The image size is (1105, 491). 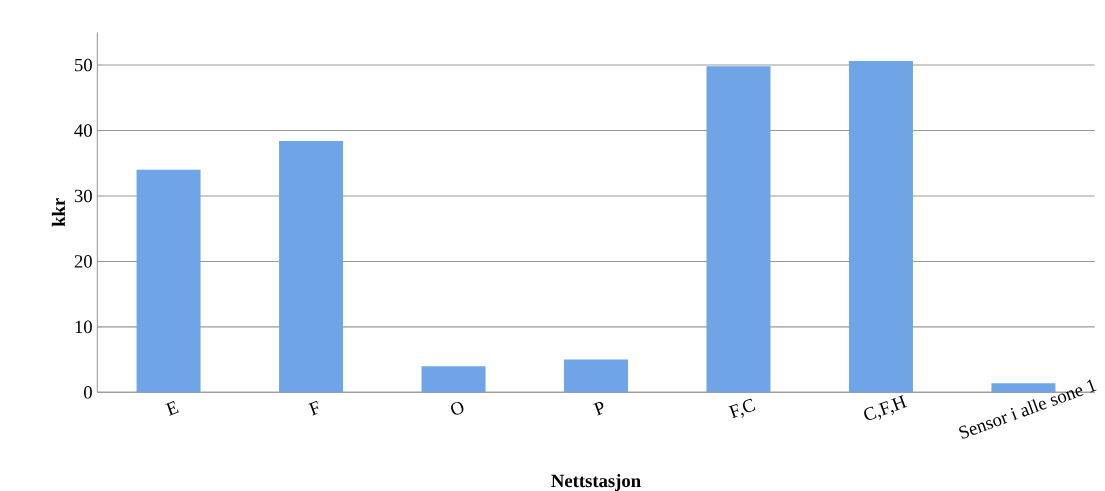 I want to click on x-tick-label: E, so click(x=172, y=408).